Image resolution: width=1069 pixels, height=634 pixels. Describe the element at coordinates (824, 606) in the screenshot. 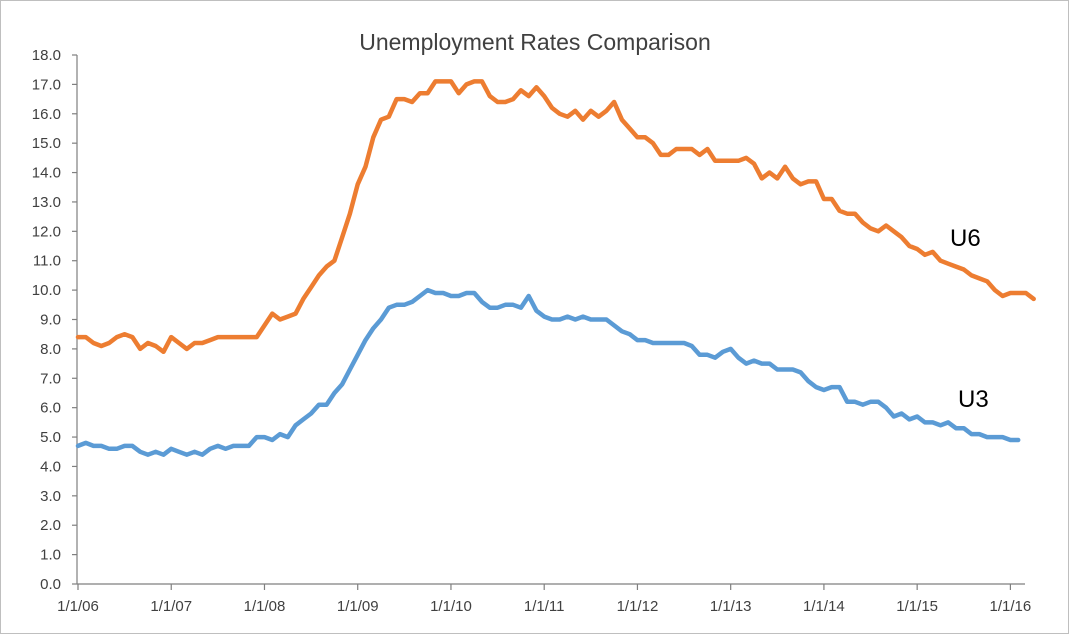

I see `x-tick-label: 1/1/14` at that location.